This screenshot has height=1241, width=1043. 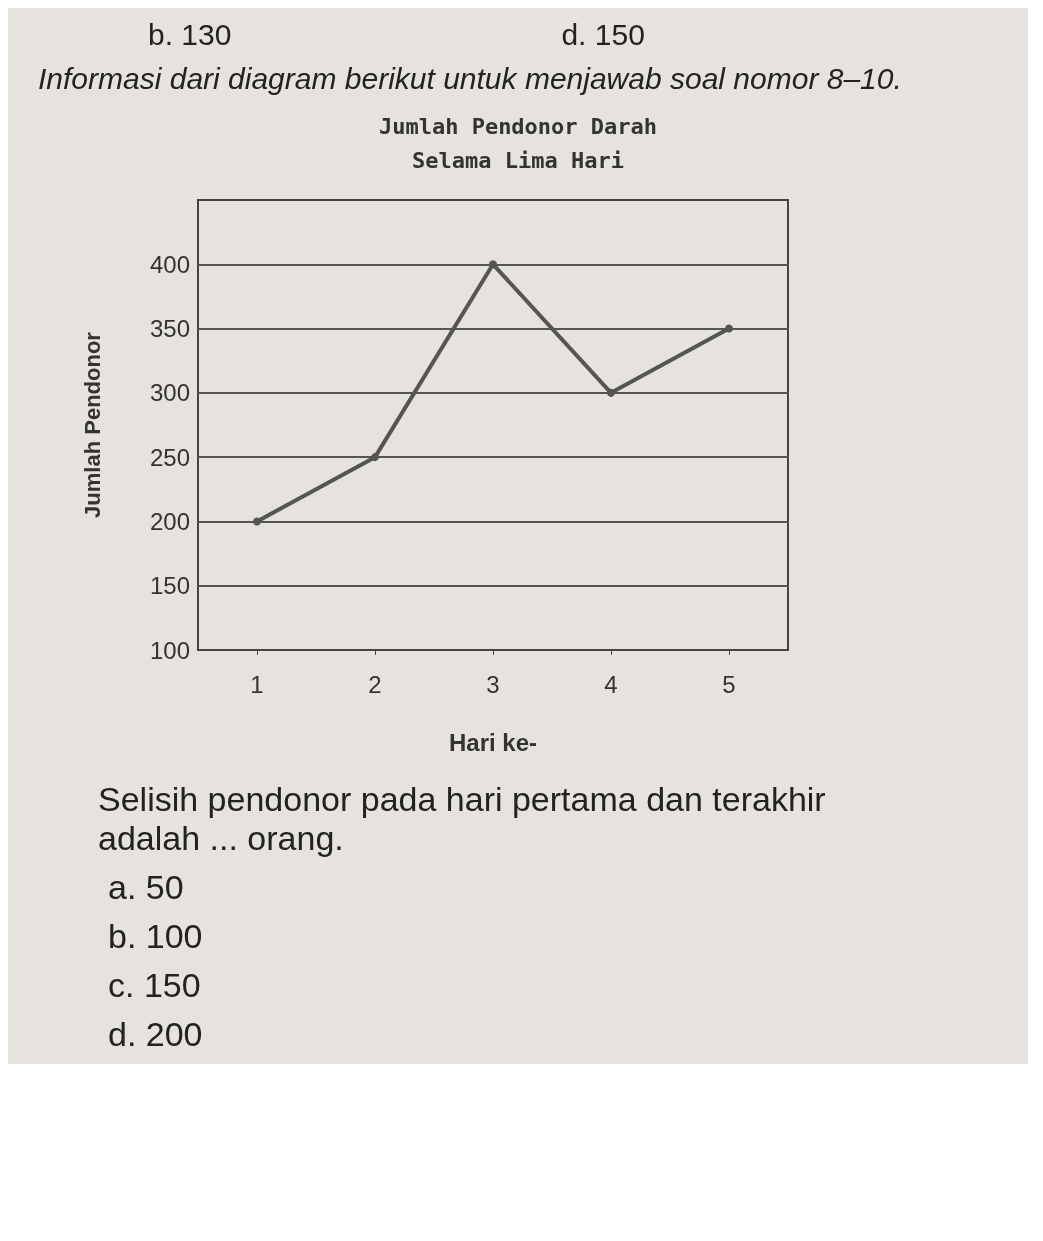 What do you see at coordinates (155, 1034) in the screenshot?
I see `text: d. 200` at bounding box center [155, 1034].